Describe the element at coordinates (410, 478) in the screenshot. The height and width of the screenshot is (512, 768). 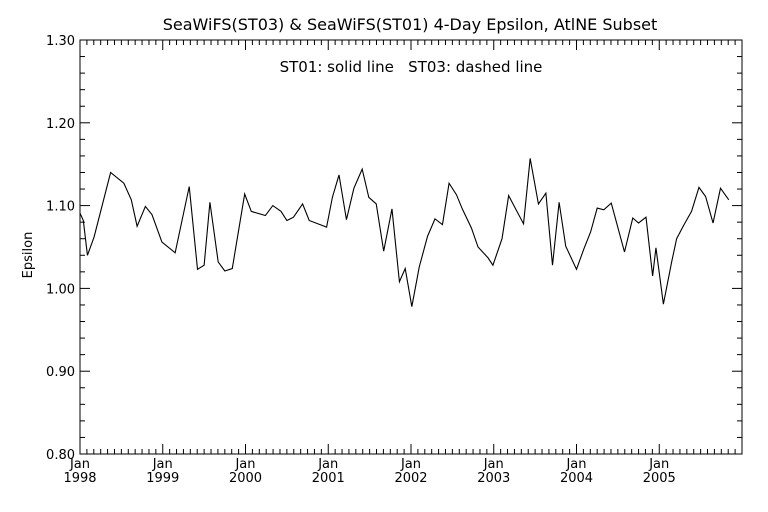
I see `x-tick-year-label: 2002` at that location.